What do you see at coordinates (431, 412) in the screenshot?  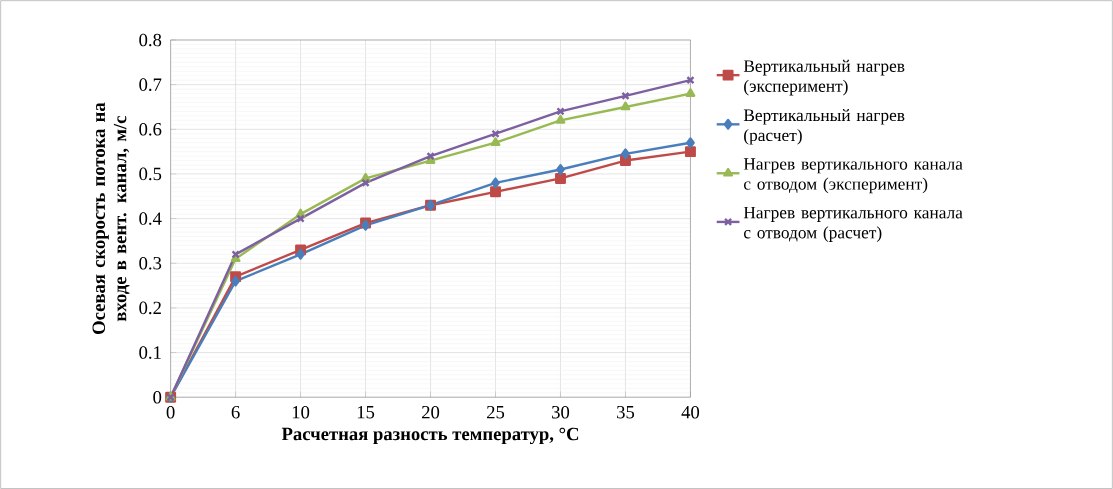 I see `x-tick-label: 20` at bounding box center [431, 412].